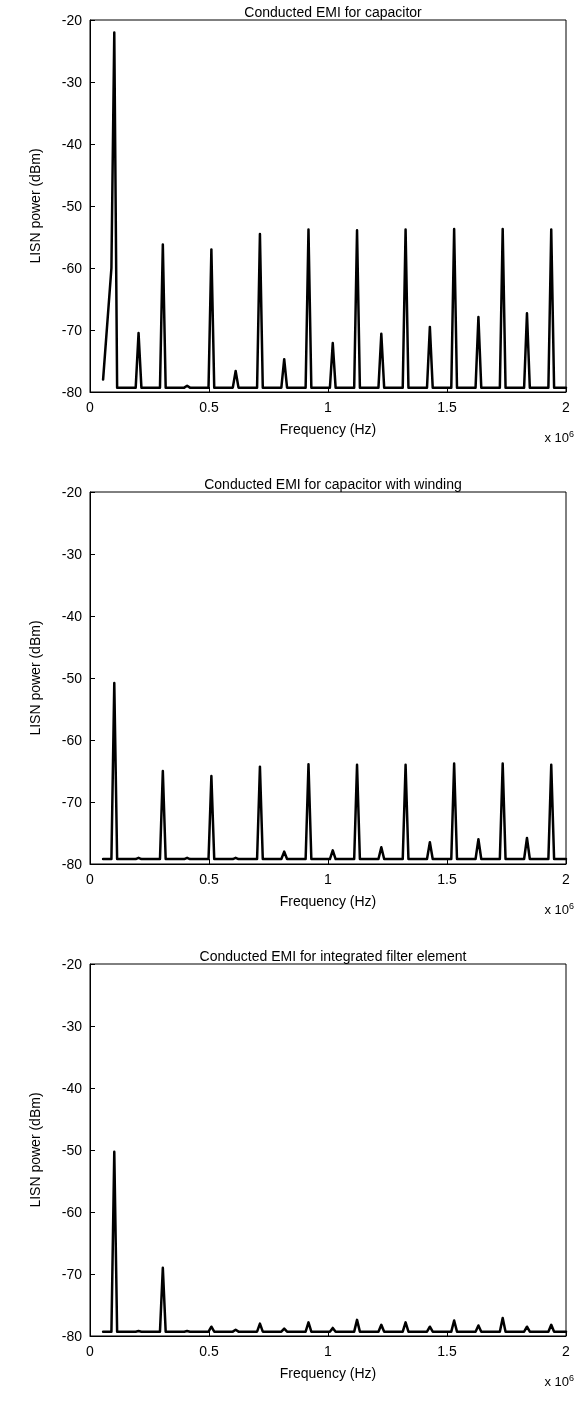 Image resolution: width=582 pixels, height=1416 pixels. What do you see at coordinates (333, 12) in the screenshot?
I see `chart-title: Conducted EMI for capacitor` at bounding box center [333, 12].